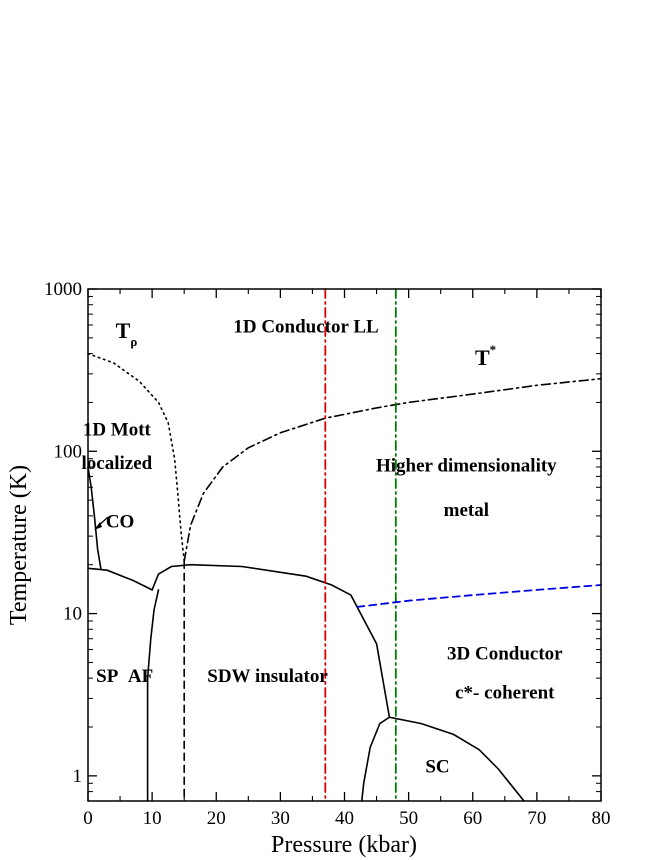  Describe the element at coordinates (505, 692) in the screenshot. I see `annotation-12: c*- coherent` at that location.